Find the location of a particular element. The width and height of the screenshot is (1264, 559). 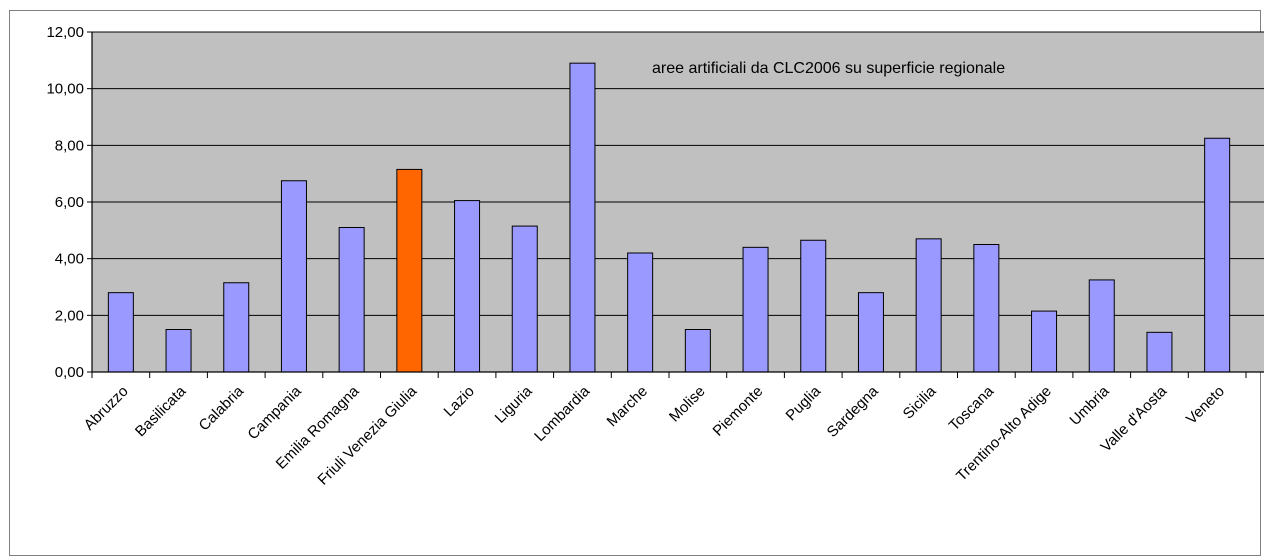

y-tick-label: 12,00 is located at coordinates (65, 32).